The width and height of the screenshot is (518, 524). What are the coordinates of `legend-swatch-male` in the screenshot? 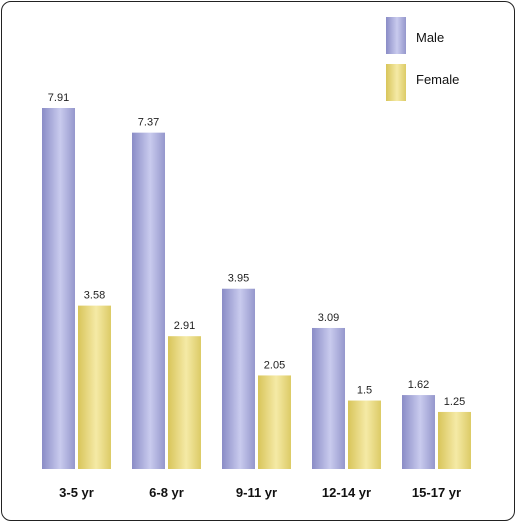 It's located at (396, 35).